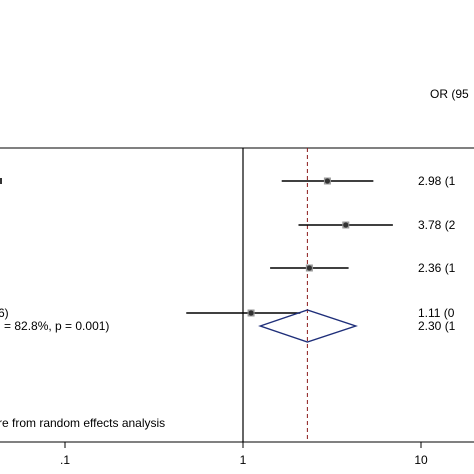  What do you see at coordinates (437, 181) in the screenshot?
I see `study-or-label: 2.98 (1` at bounding box center [437, 181].